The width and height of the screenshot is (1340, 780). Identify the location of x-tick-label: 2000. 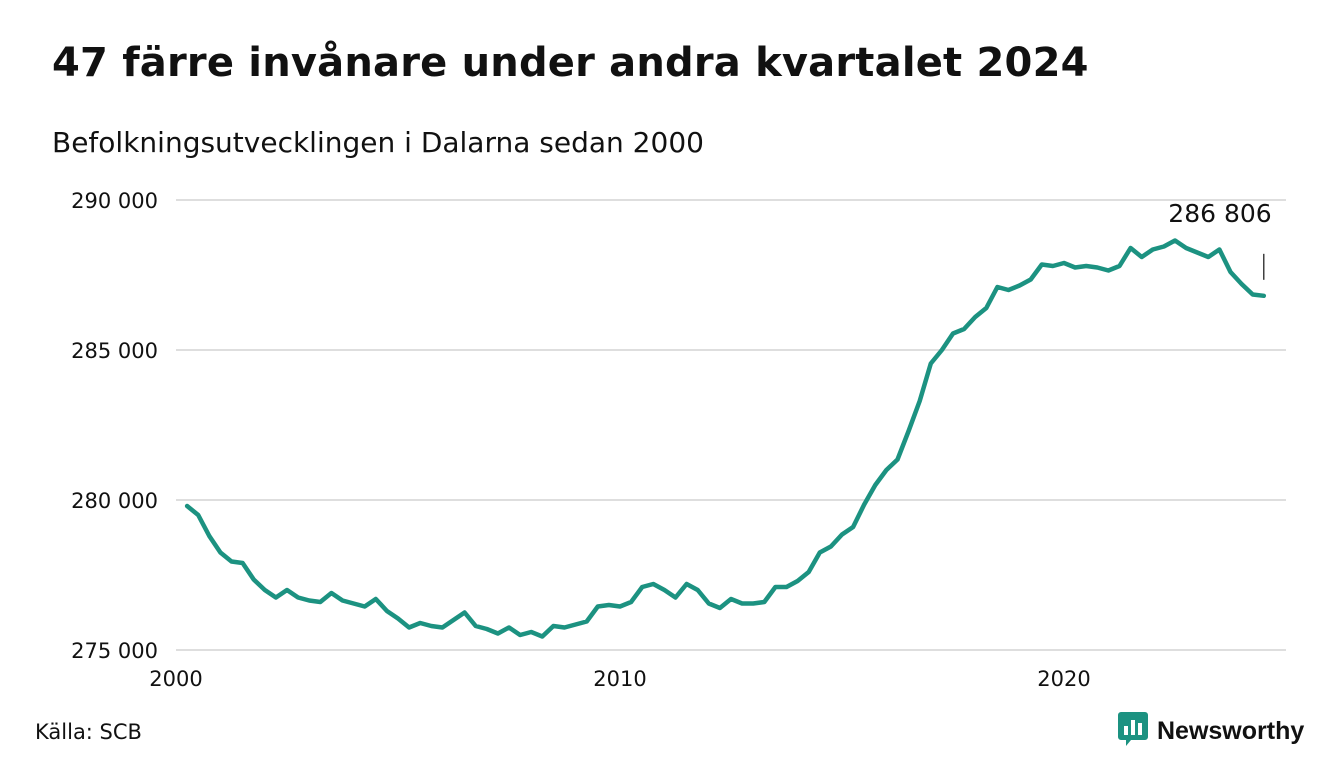
(175, 679).